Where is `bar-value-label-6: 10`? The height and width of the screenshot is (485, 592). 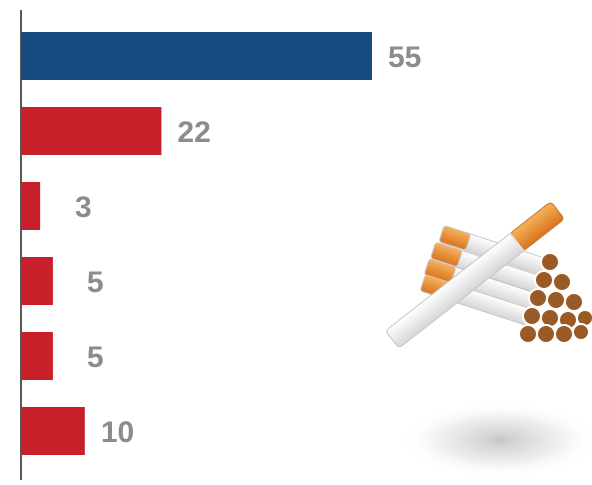 bar-value-label-6: 10 is located at coordinates (117, 432).